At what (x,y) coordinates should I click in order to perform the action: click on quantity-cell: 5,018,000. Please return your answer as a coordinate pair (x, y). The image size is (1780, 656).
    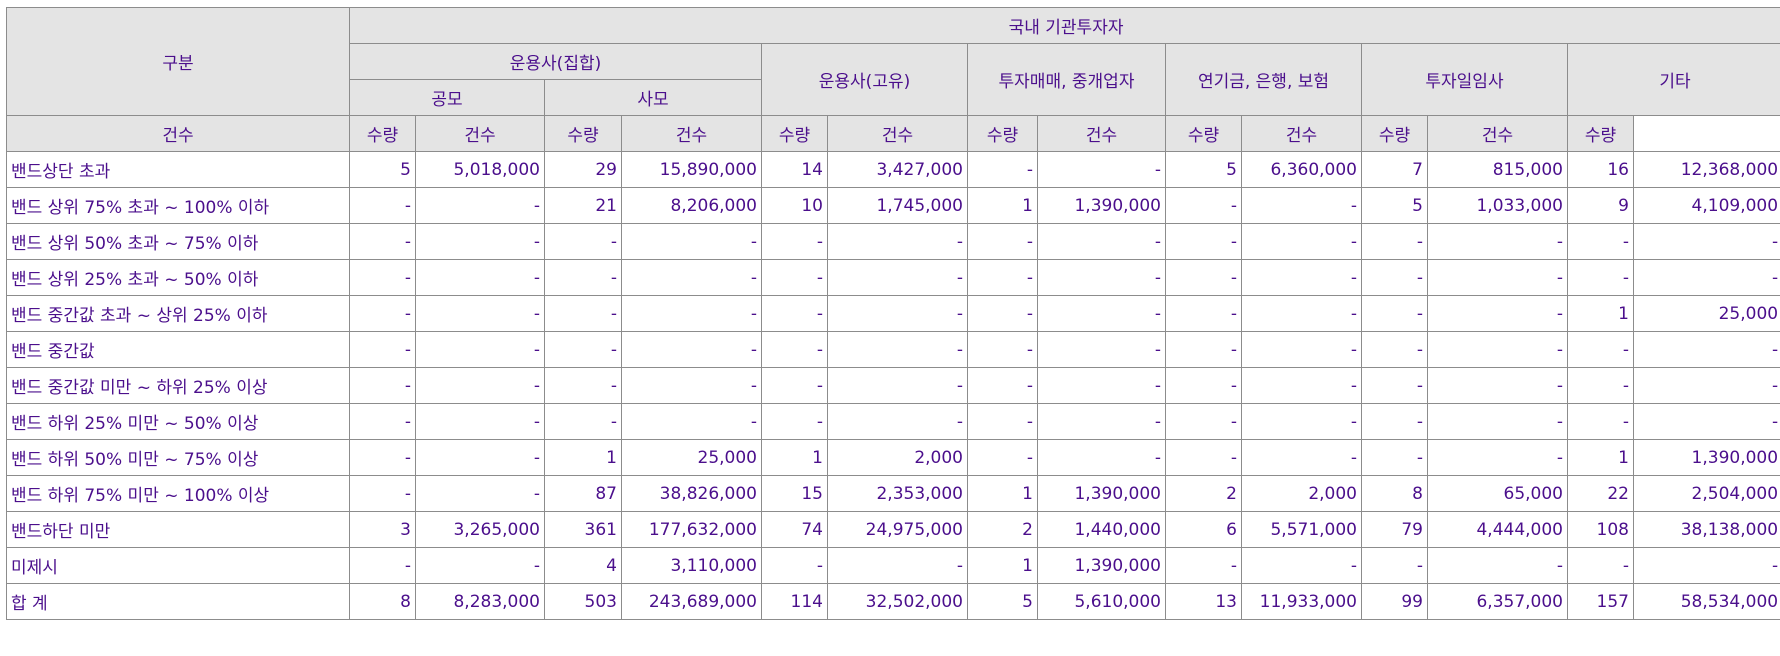
    Looking at the image, I should click on (480, 169).